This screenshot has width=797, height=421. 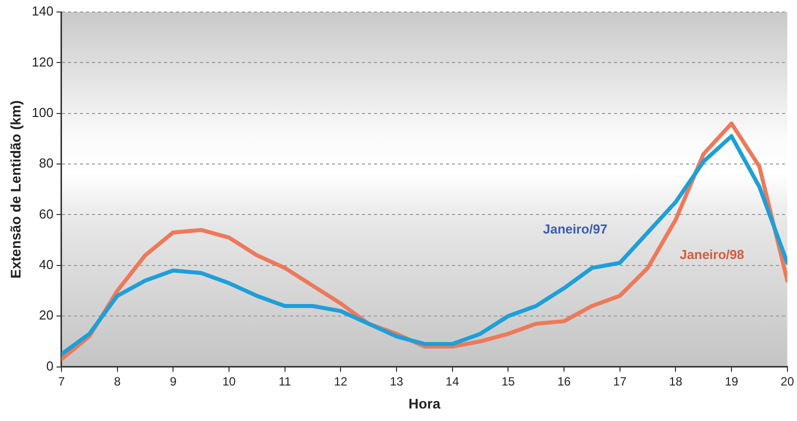 I want to click on y-tick-label: 40, so click(x=46, y=264).